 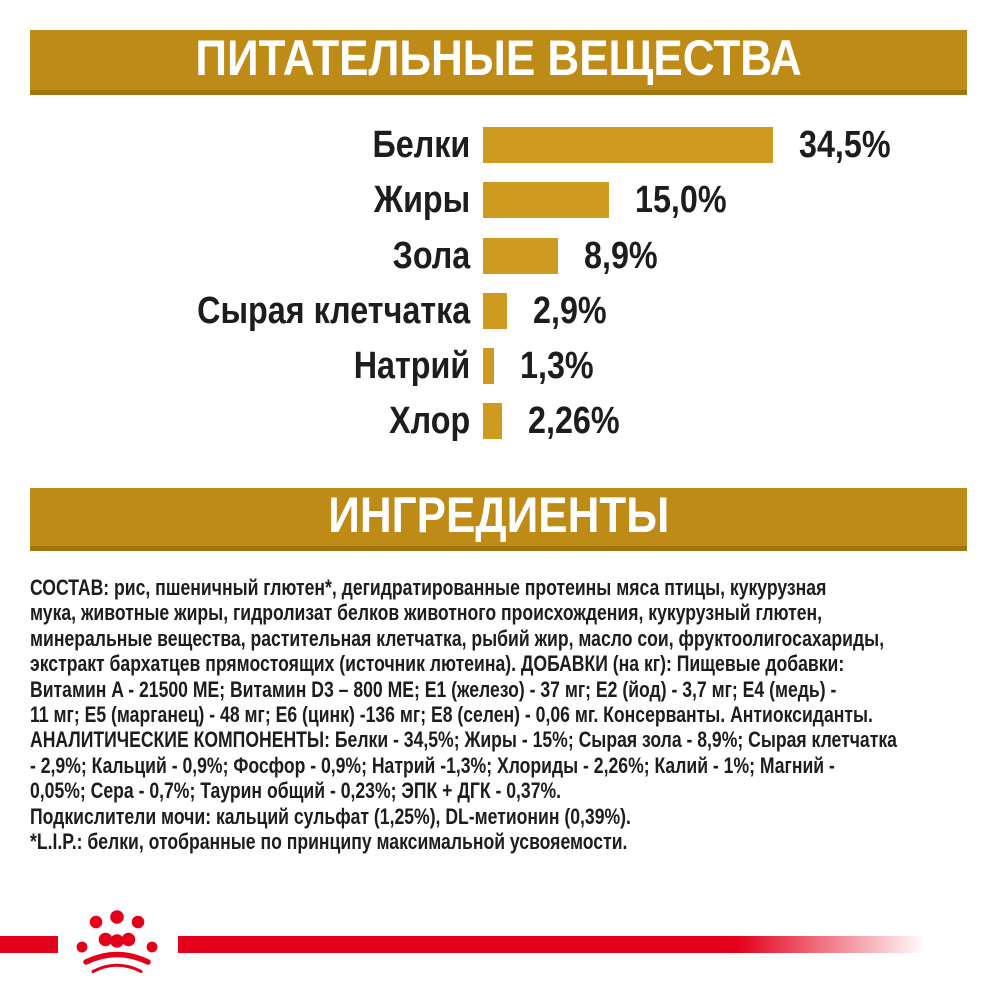 What do you see at coordinates (570, 311) in the screenshot?
I see `nutrient-value: 2,9%` at bounding box center [570, 311].